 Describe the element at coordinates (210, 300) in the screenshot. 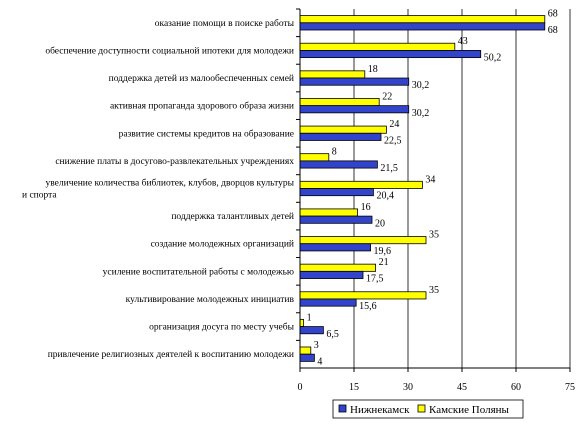

I see `category-label: культивирование молодежных инициатив` at that location.